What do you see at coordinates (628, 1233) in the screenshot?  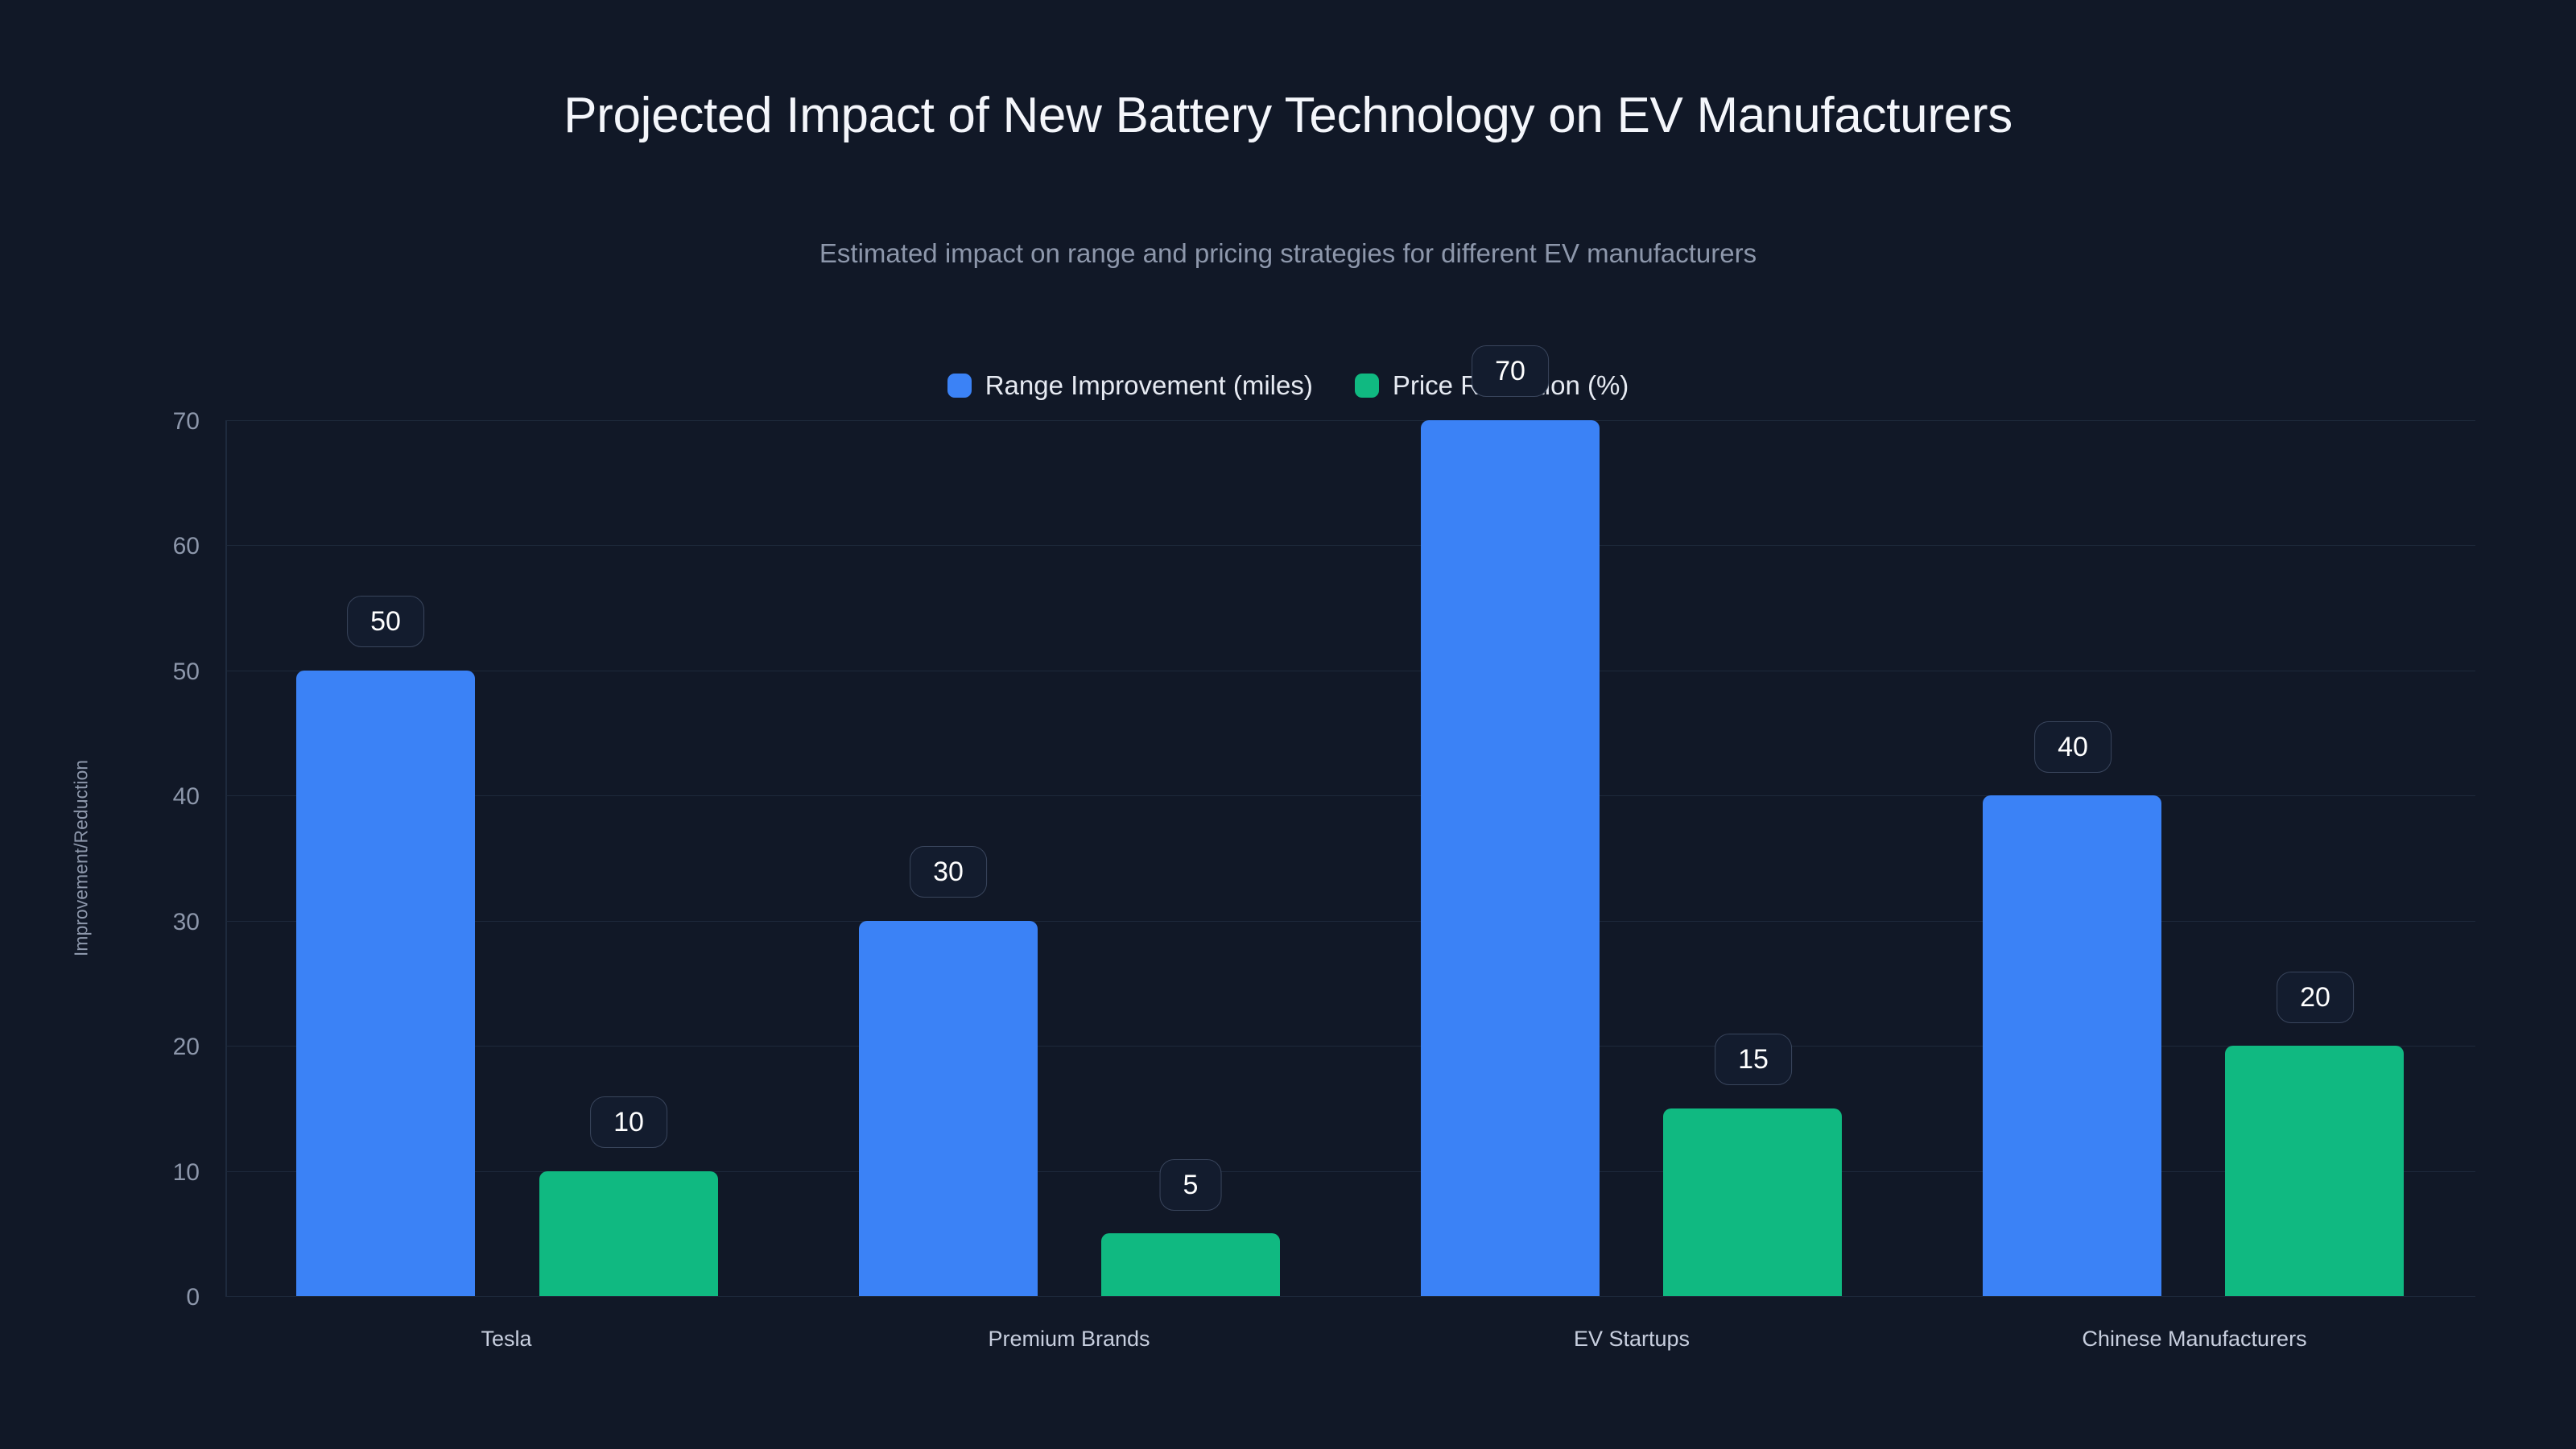 I see `bar-price-tesla` at bounding box center [628, 1233].